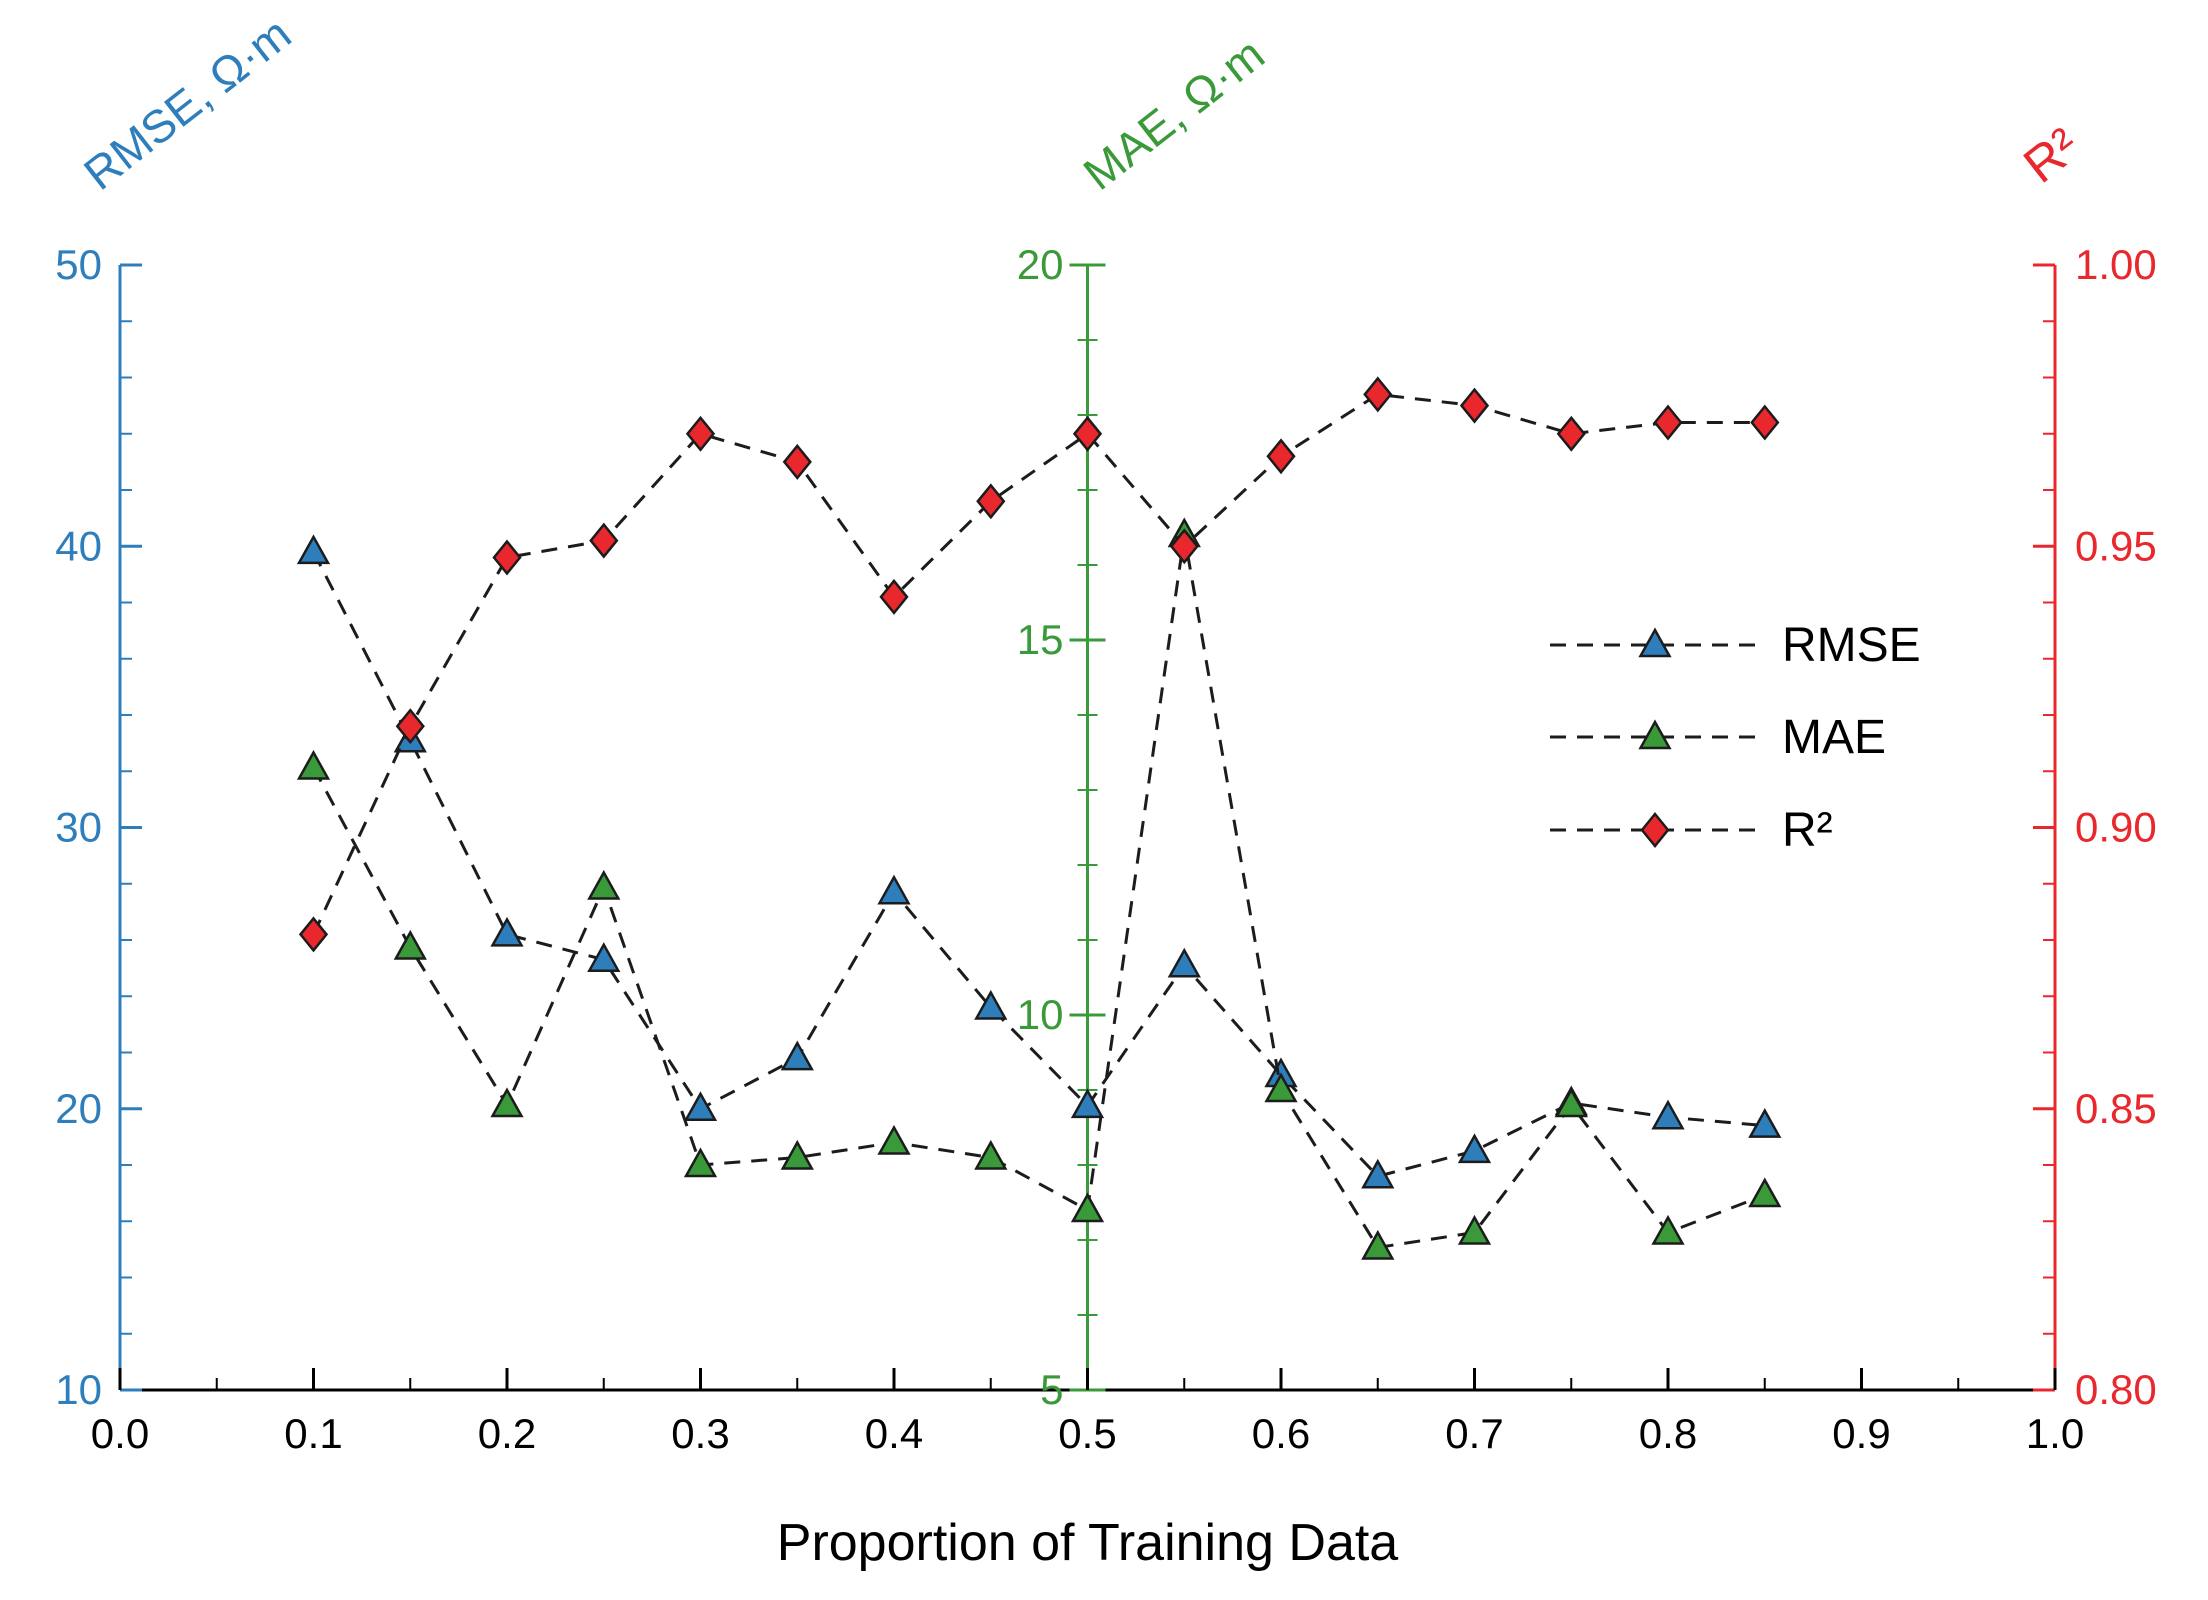 The image size is (2208, 1600). Describe the element at coordinates (1040, 639) in the screenshot. I see `middle-axis-tick-label: 15` at that location.